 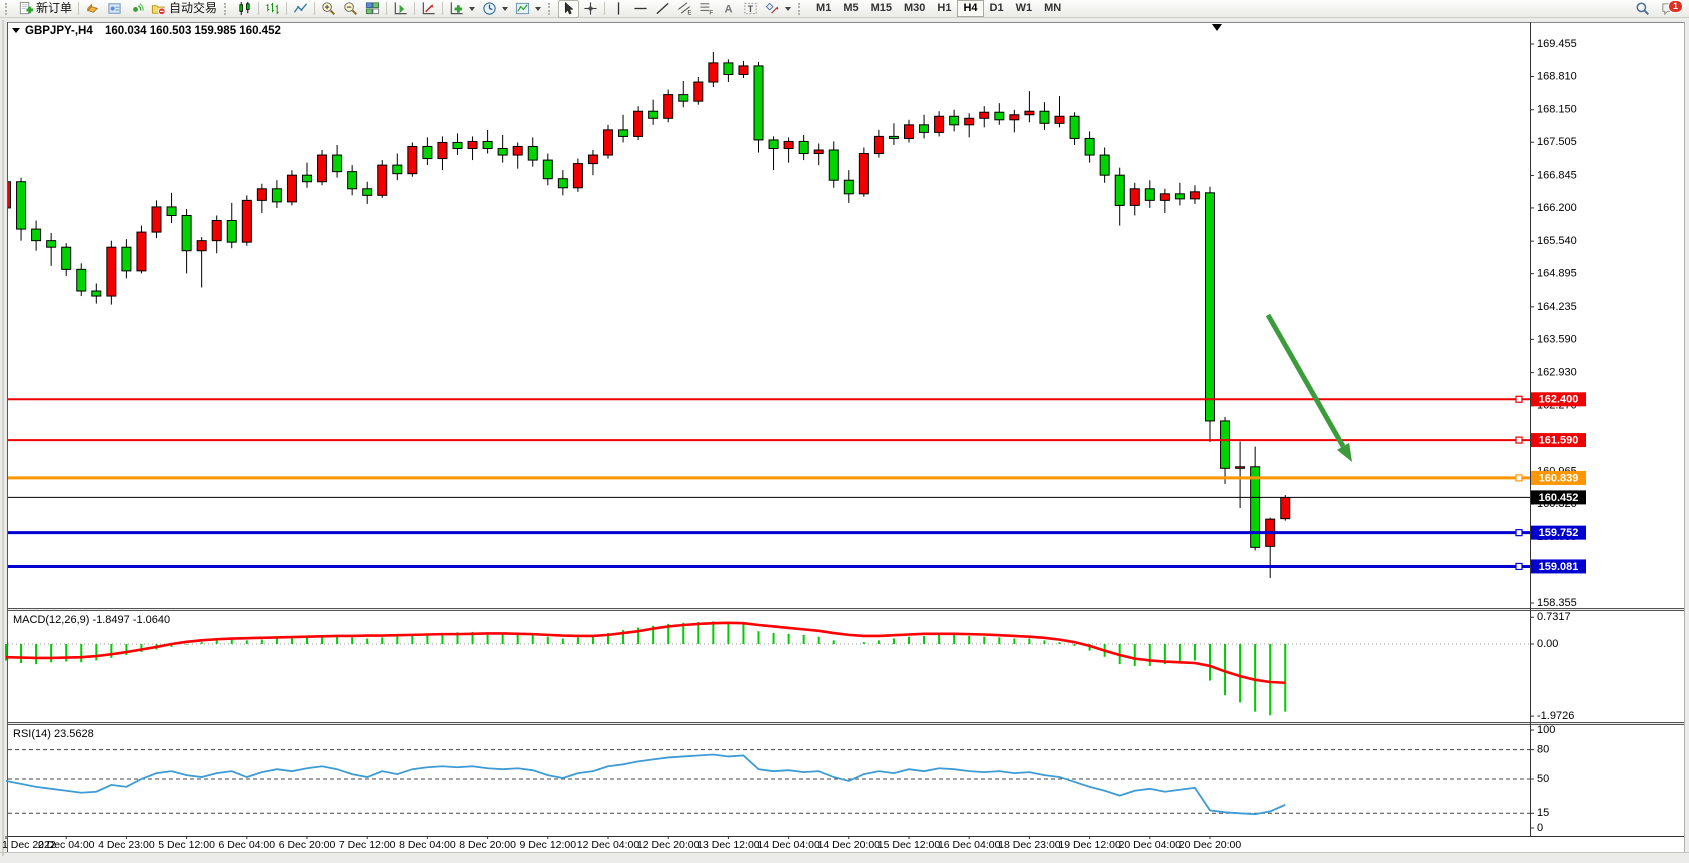 I want to click on svg-text: 160.452, so click(x=1559, y=498).